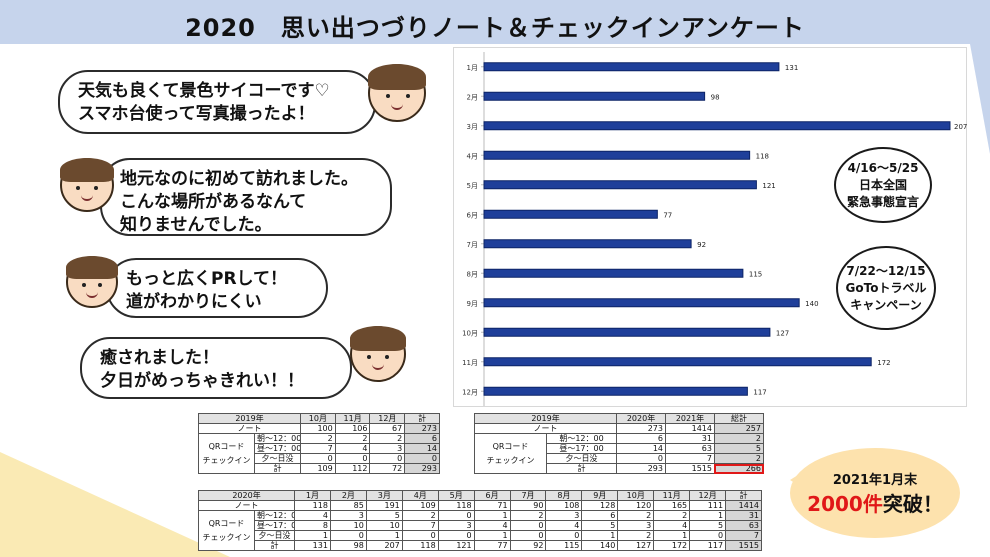 Image resolution: width=990 pixels, height=557 pixels. I want to click on table-cell: 109, so click(420, 505).